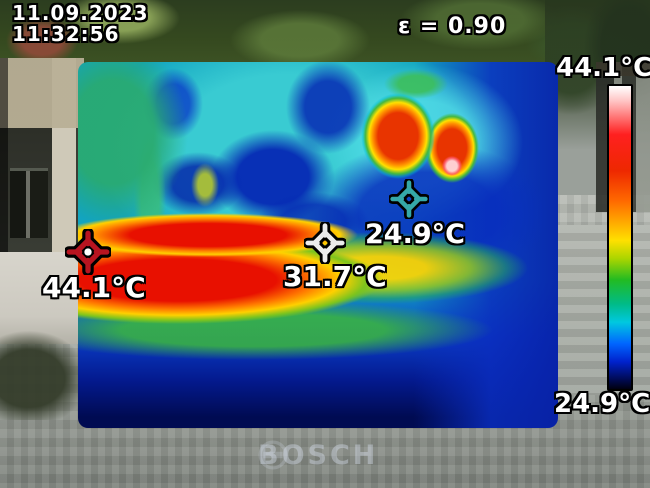 The height and width of the screenshot is (488, 650). Describe the element at coordinates (29, 203) in the screenshot. I see `photo-storefront-window` at that location.